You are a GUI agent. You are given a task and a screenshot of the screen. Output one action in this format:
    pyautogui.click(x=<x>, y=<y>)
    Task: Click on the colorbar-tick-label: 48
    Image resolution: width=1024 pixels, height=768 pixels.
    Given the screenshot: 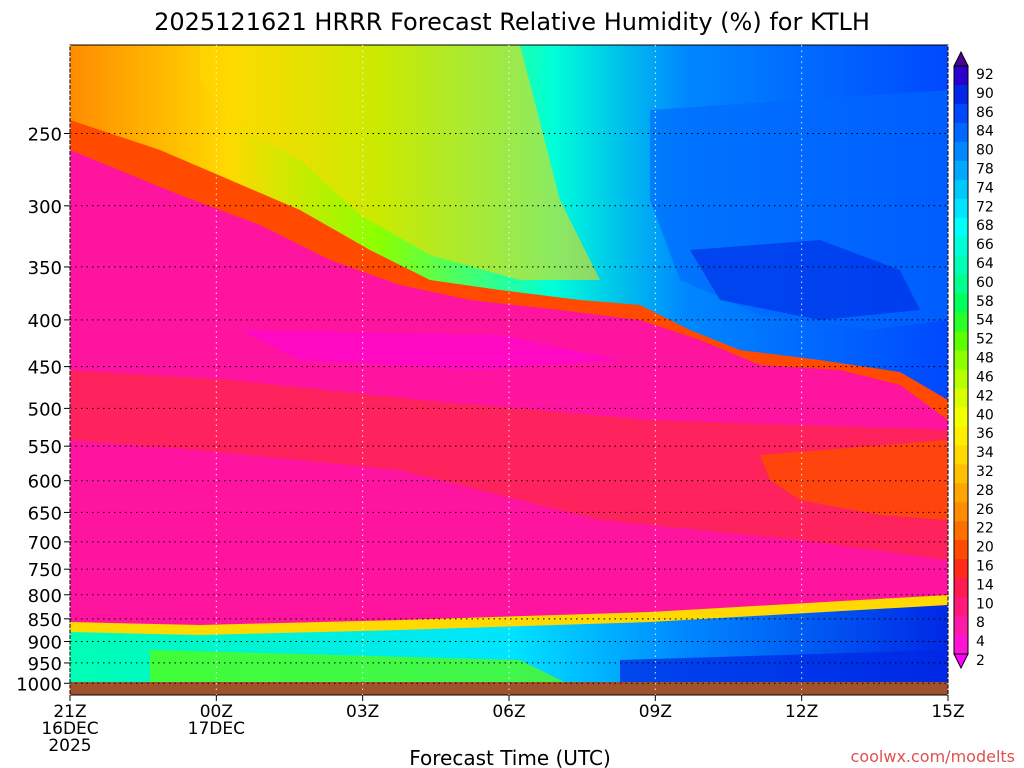 What is the action you would take?
    pyautogui.click(x=985, y=359)
    